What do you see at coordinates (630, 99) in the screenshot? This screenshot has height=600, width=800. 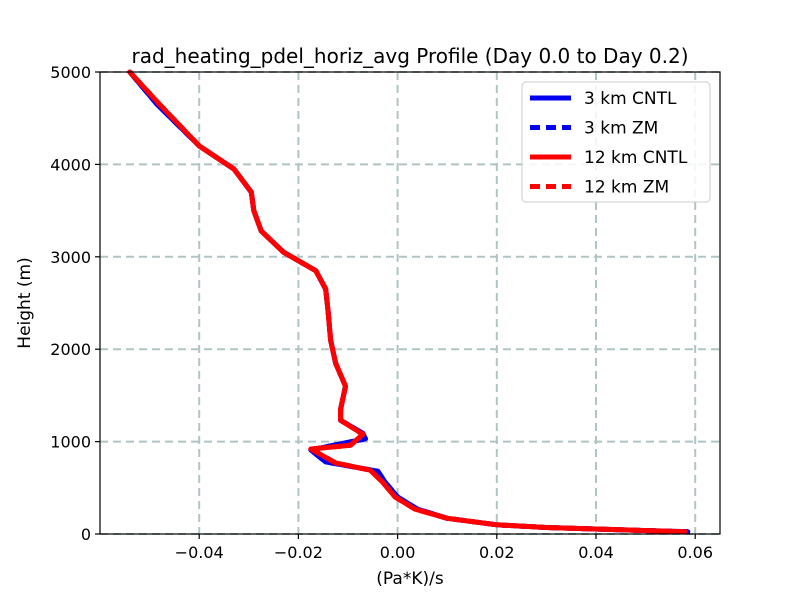 I see `legend-label-3-km-cntl: 3 km CNTL` at bounding box center [630, 99].